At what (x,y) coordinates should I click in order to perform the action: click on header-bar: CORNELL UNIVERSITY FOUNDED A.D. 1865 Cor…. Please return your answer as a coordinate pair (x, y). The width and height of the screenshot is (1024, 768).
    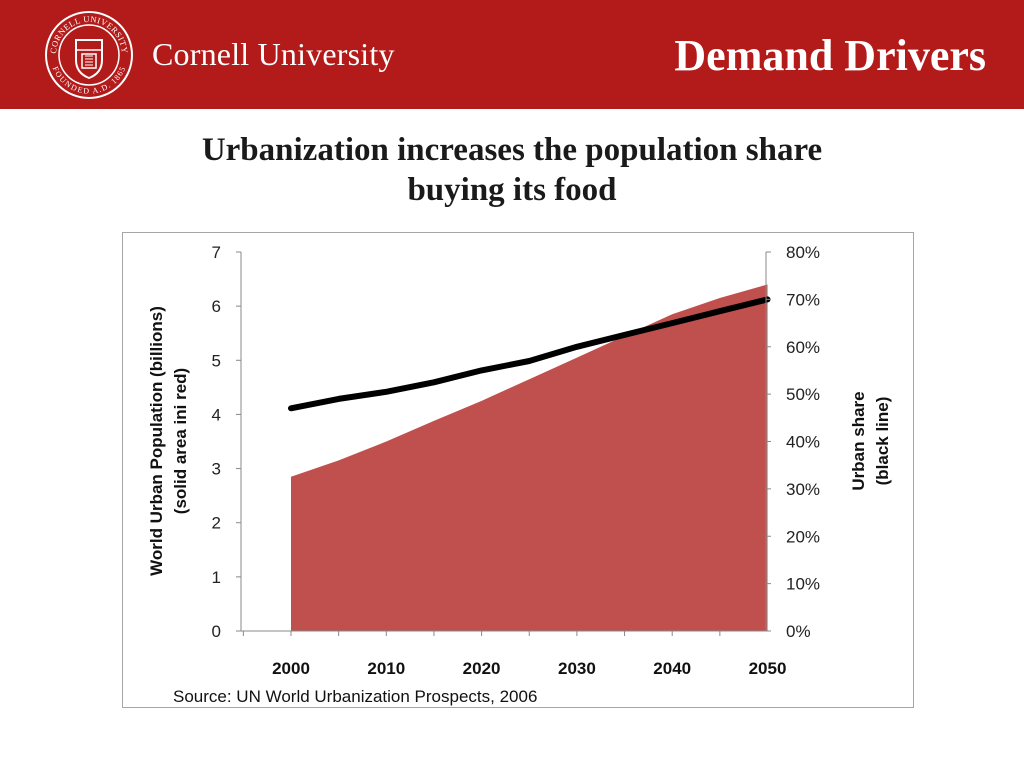
    Looking at the image, I should click on (512, 54).